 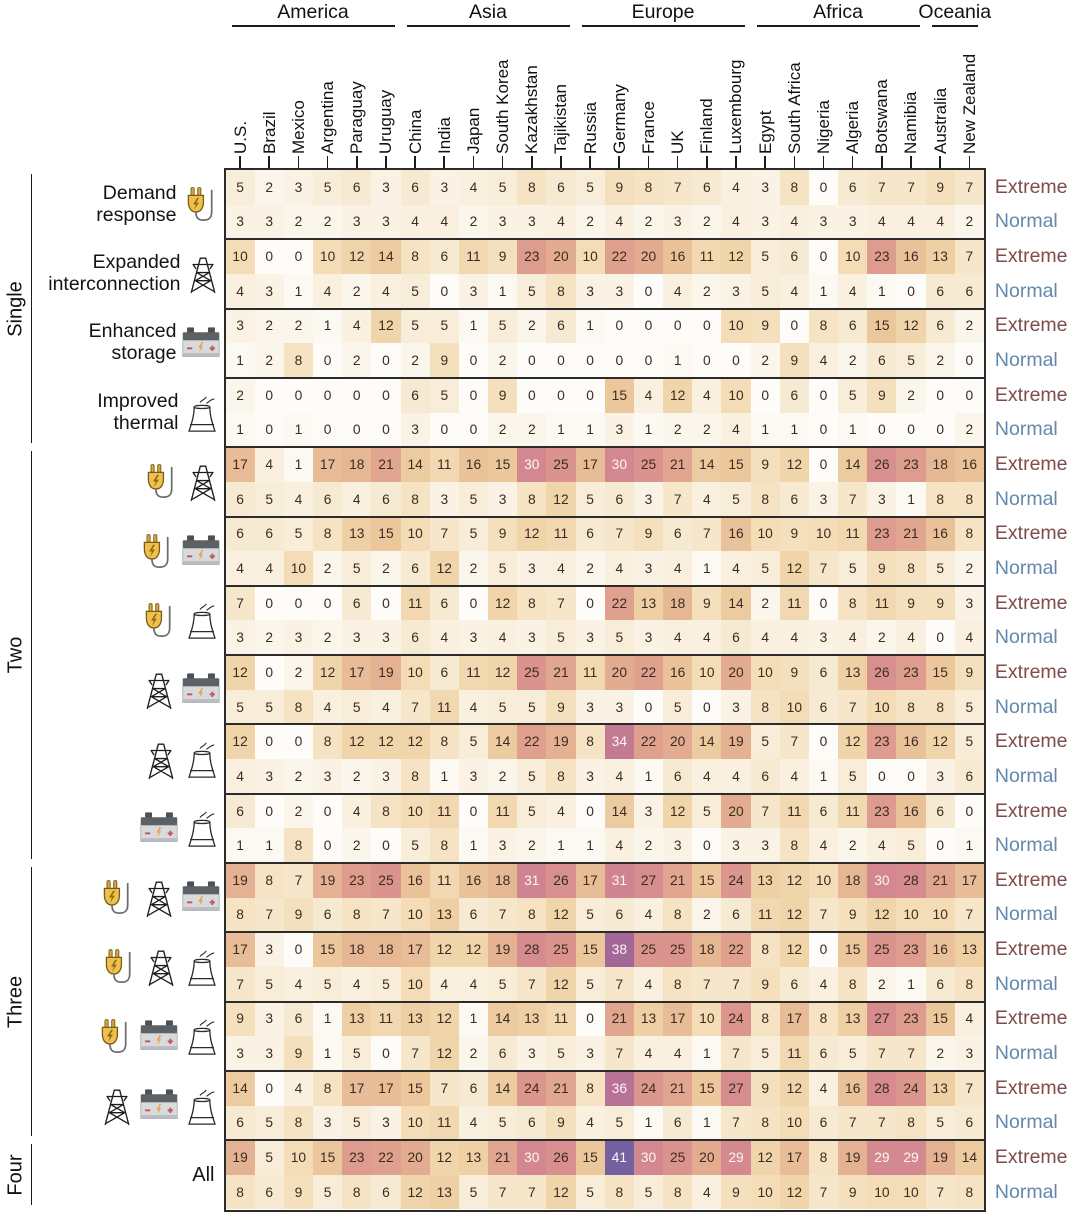 What do you see at coordinates (117, 1105) in the screenshot?
I see `transmission-tower-icon` at bounding box center [117, 1105].